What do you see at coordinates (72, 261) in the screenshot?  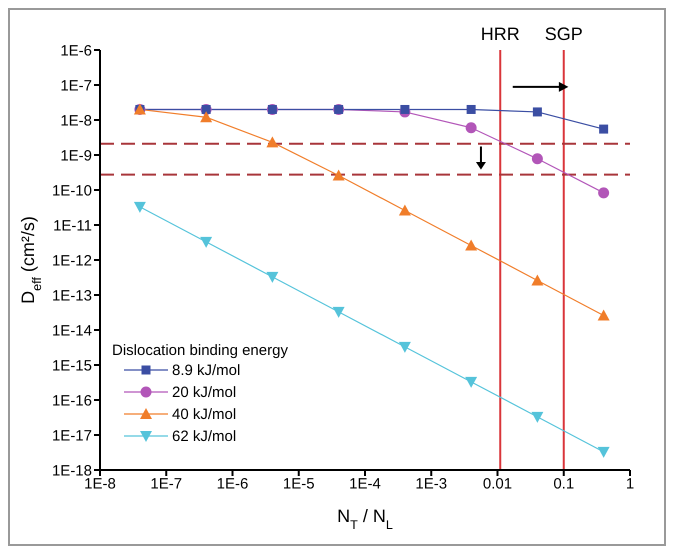 I see `y-tick-label: 1E-12` at bounding box center [72, 261].